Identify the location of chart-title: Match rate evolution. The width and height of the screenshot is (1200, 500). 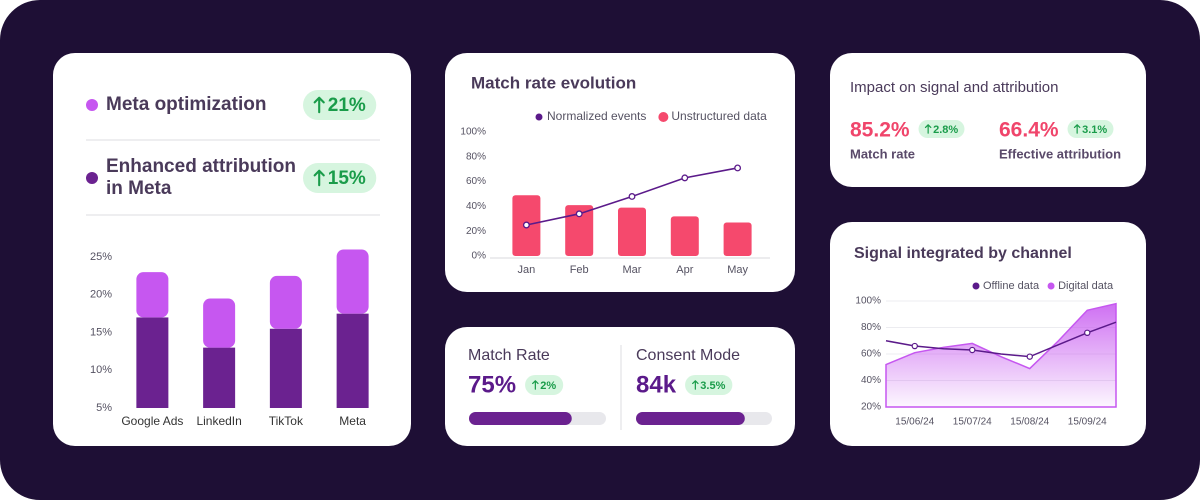
(553, 82).